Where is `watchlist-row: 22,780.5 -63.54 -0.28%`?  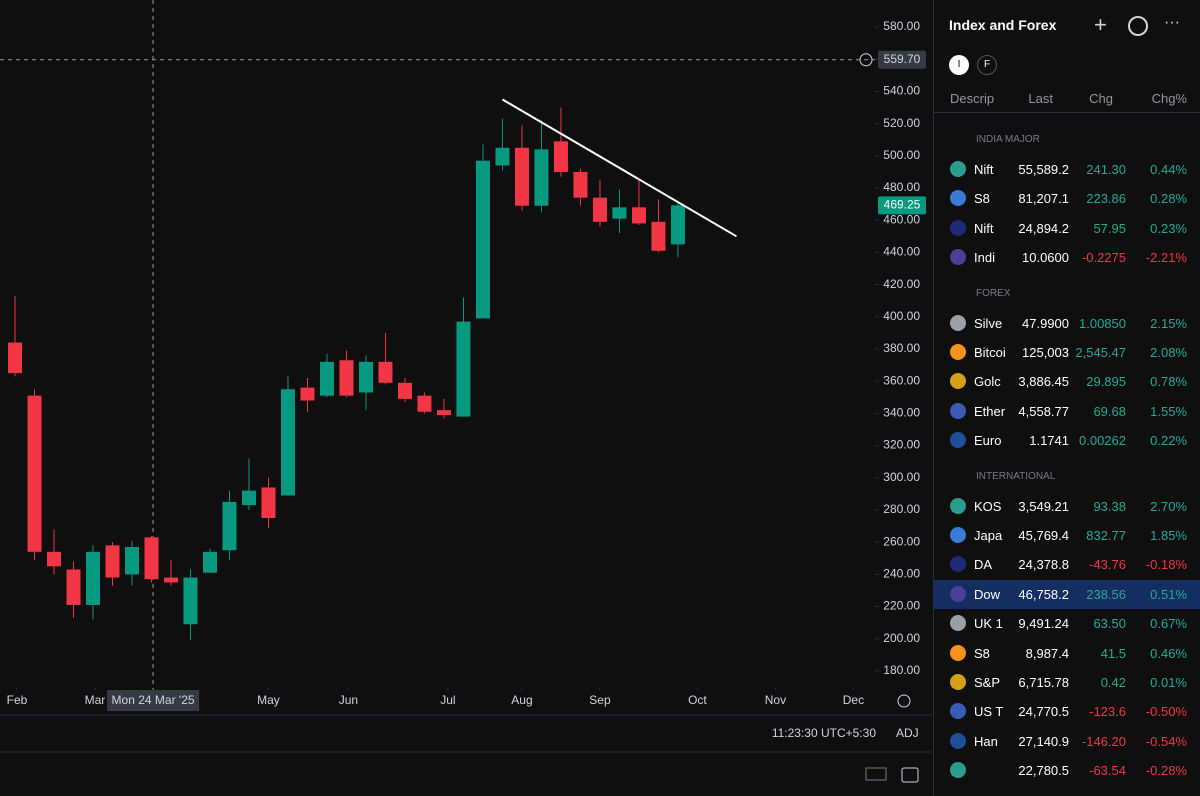 watchlist-row: 22,780.5 -63.54 -0.28% is located at coordinates (1067, 770).